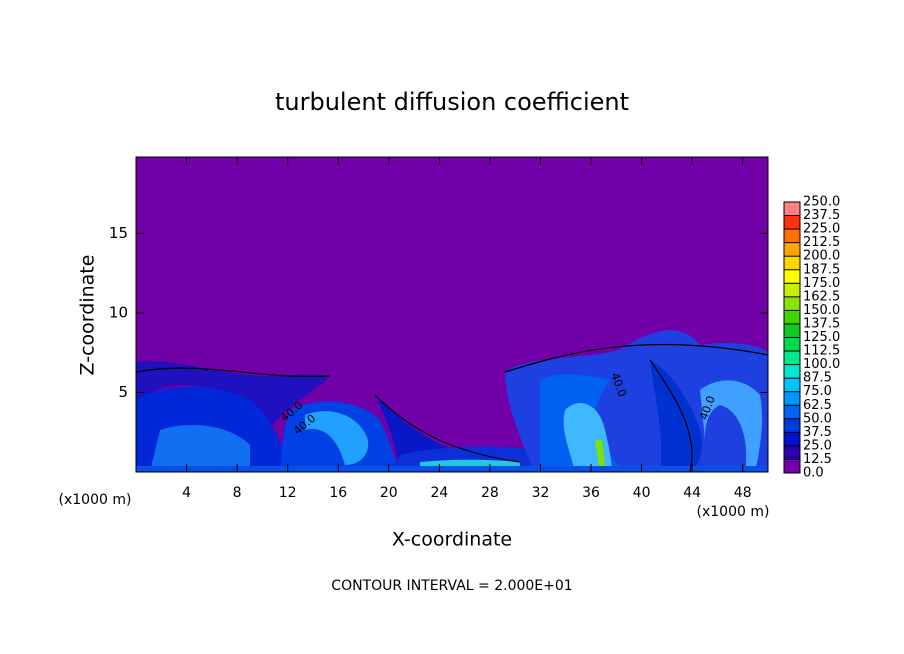 This screenshot has height=654, width=904. Describe the element at coordinates (821, 323) in the screenshot. I see `colorbar-label: 137.5` at that location.